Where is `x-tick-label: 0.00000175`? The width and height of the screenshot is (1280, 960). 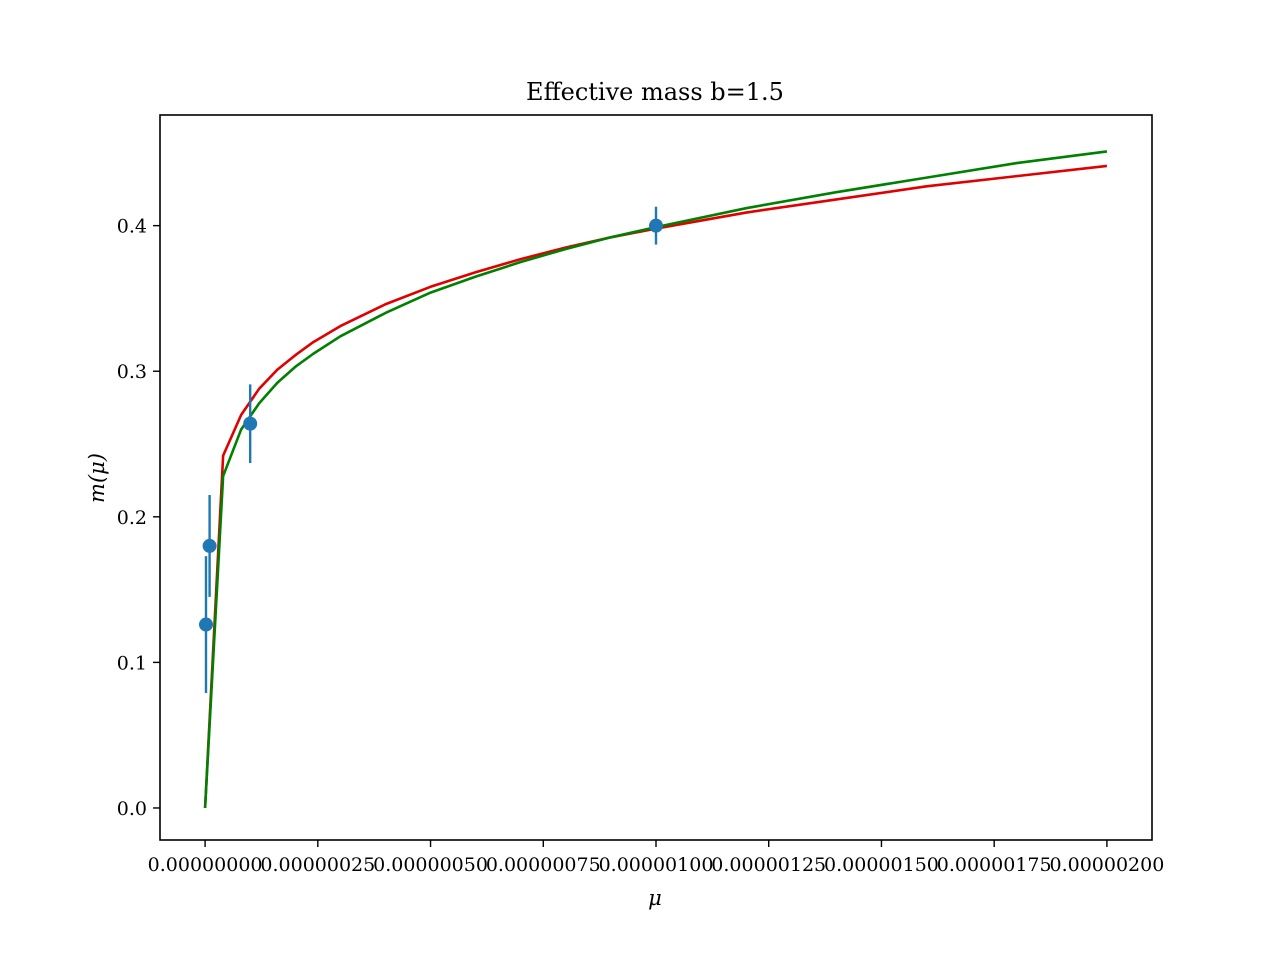
x-tick-label: 0.00000175 is located at coordinates (994, 865).